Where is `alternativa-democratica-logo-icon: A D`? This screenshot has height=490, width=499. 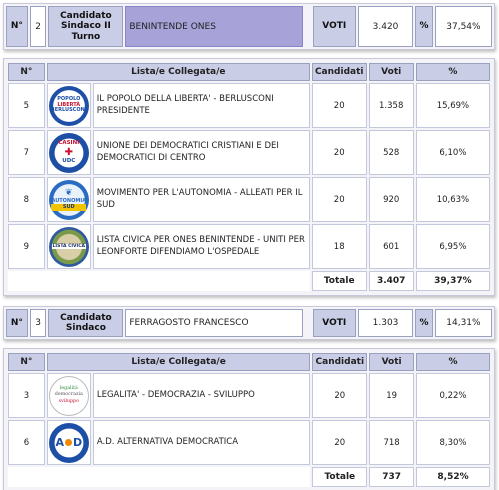
alternativa-democratica-logo-icon: A D is located at coordinates (68, 442).